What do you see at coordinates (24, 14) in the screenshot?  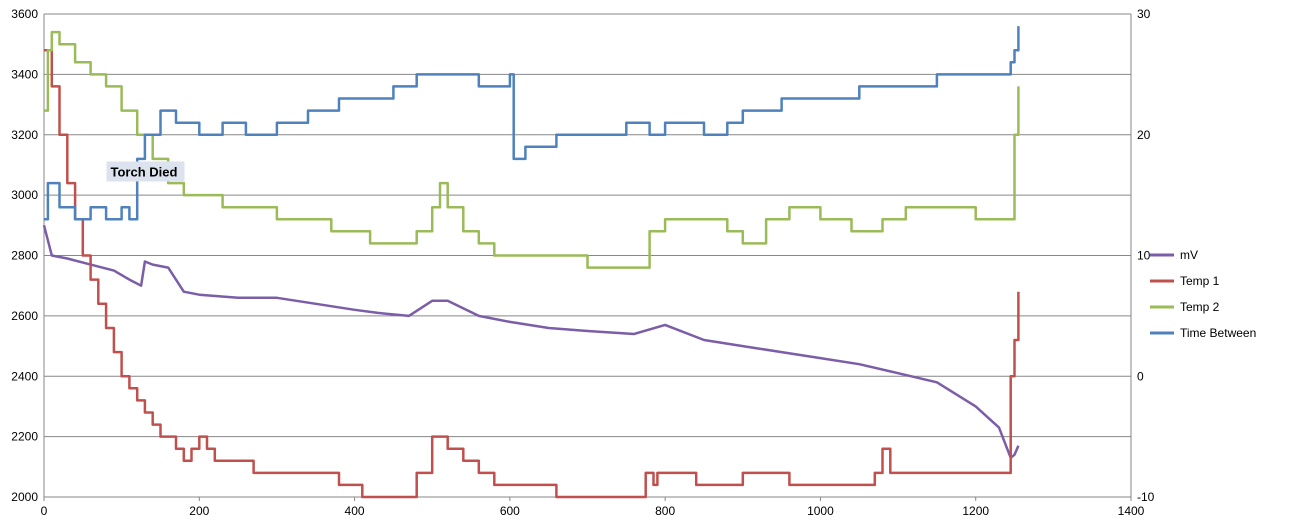 I see `y-tick-label: 3600` at bounding box center [24, 14].